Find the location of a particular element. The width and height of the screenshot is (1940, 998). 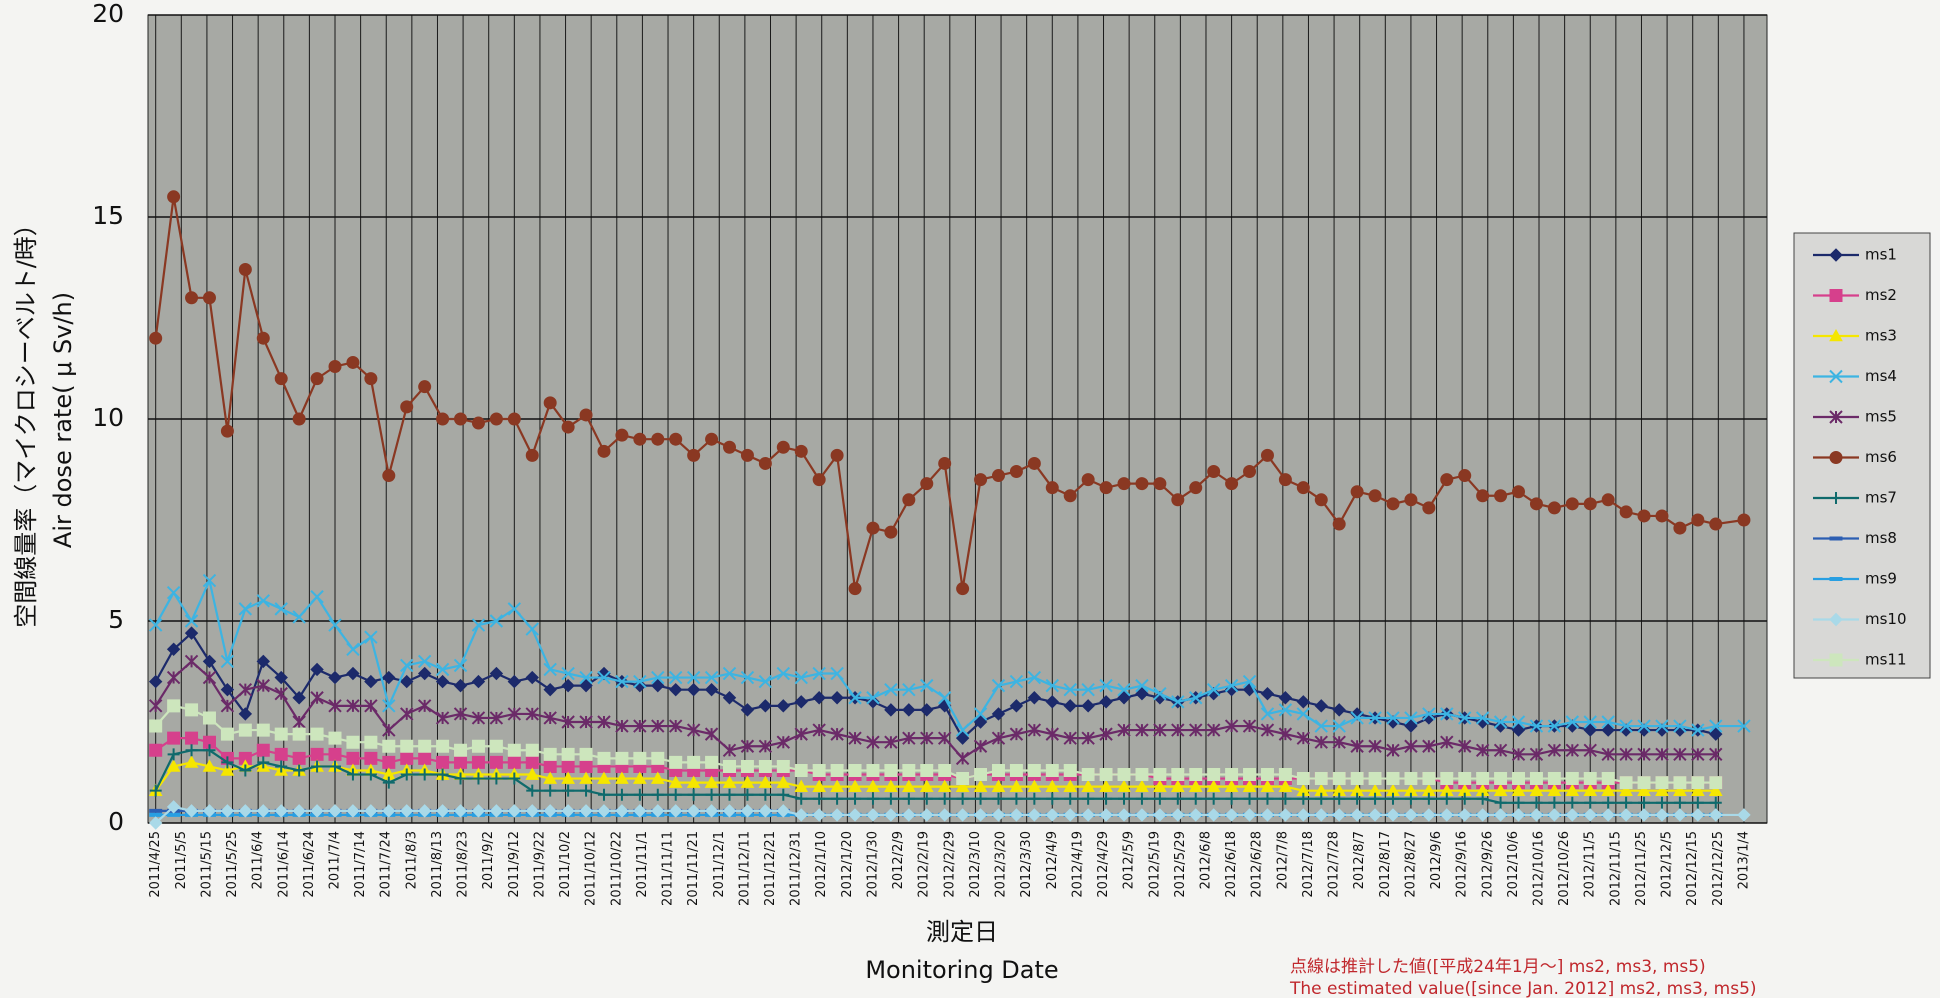

x-tick-label: 2011/4/25 is located at coordinates (155, 864).